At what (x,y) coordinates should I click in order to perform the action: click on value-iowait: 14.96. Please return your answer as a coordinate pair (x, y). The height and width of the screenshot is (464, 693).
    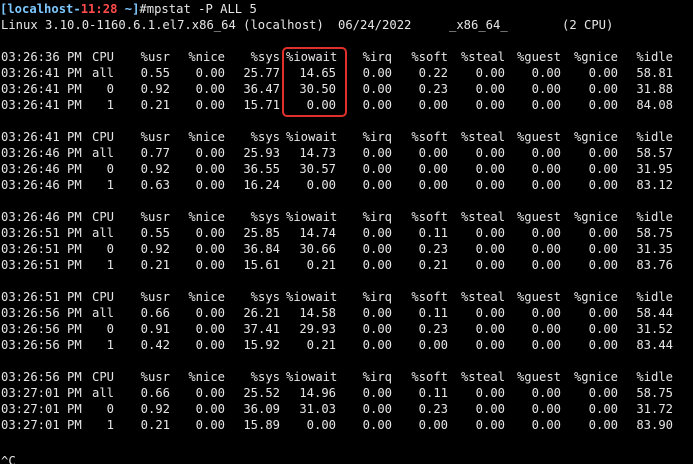
    Looking at the image, I should click on (317, 393).